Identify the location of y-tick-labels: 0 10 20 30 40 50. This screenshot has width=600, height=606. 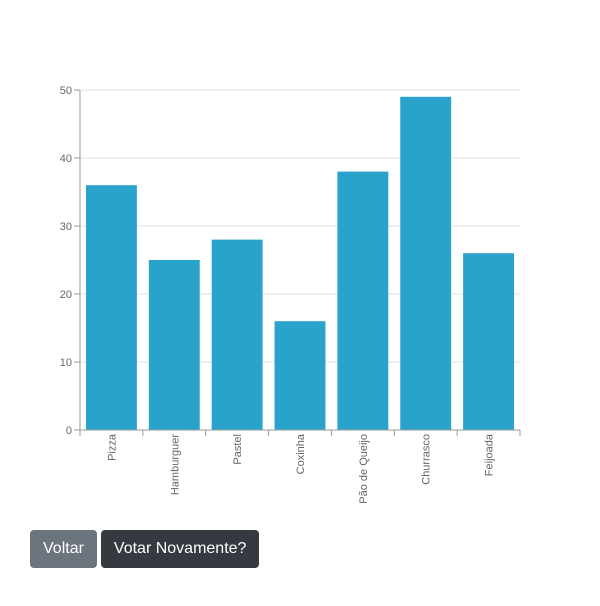
(66, 261).